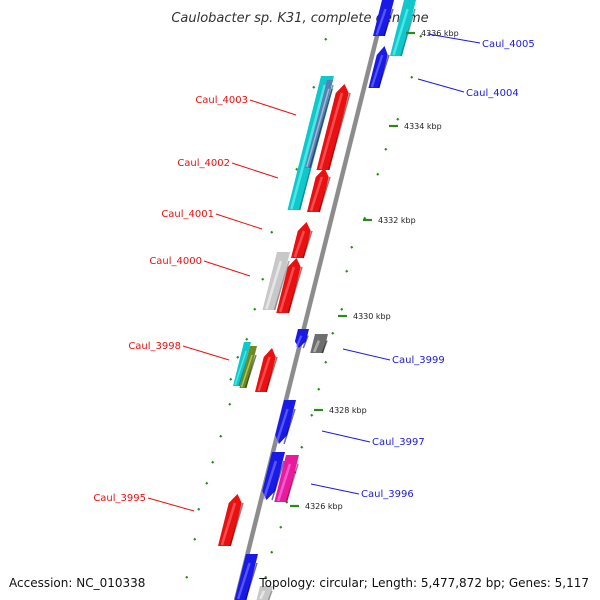 The width and height of the screenshot is (600, 600). I want to click on callout-caul-3995: Caul_3995, so click(144, 502).